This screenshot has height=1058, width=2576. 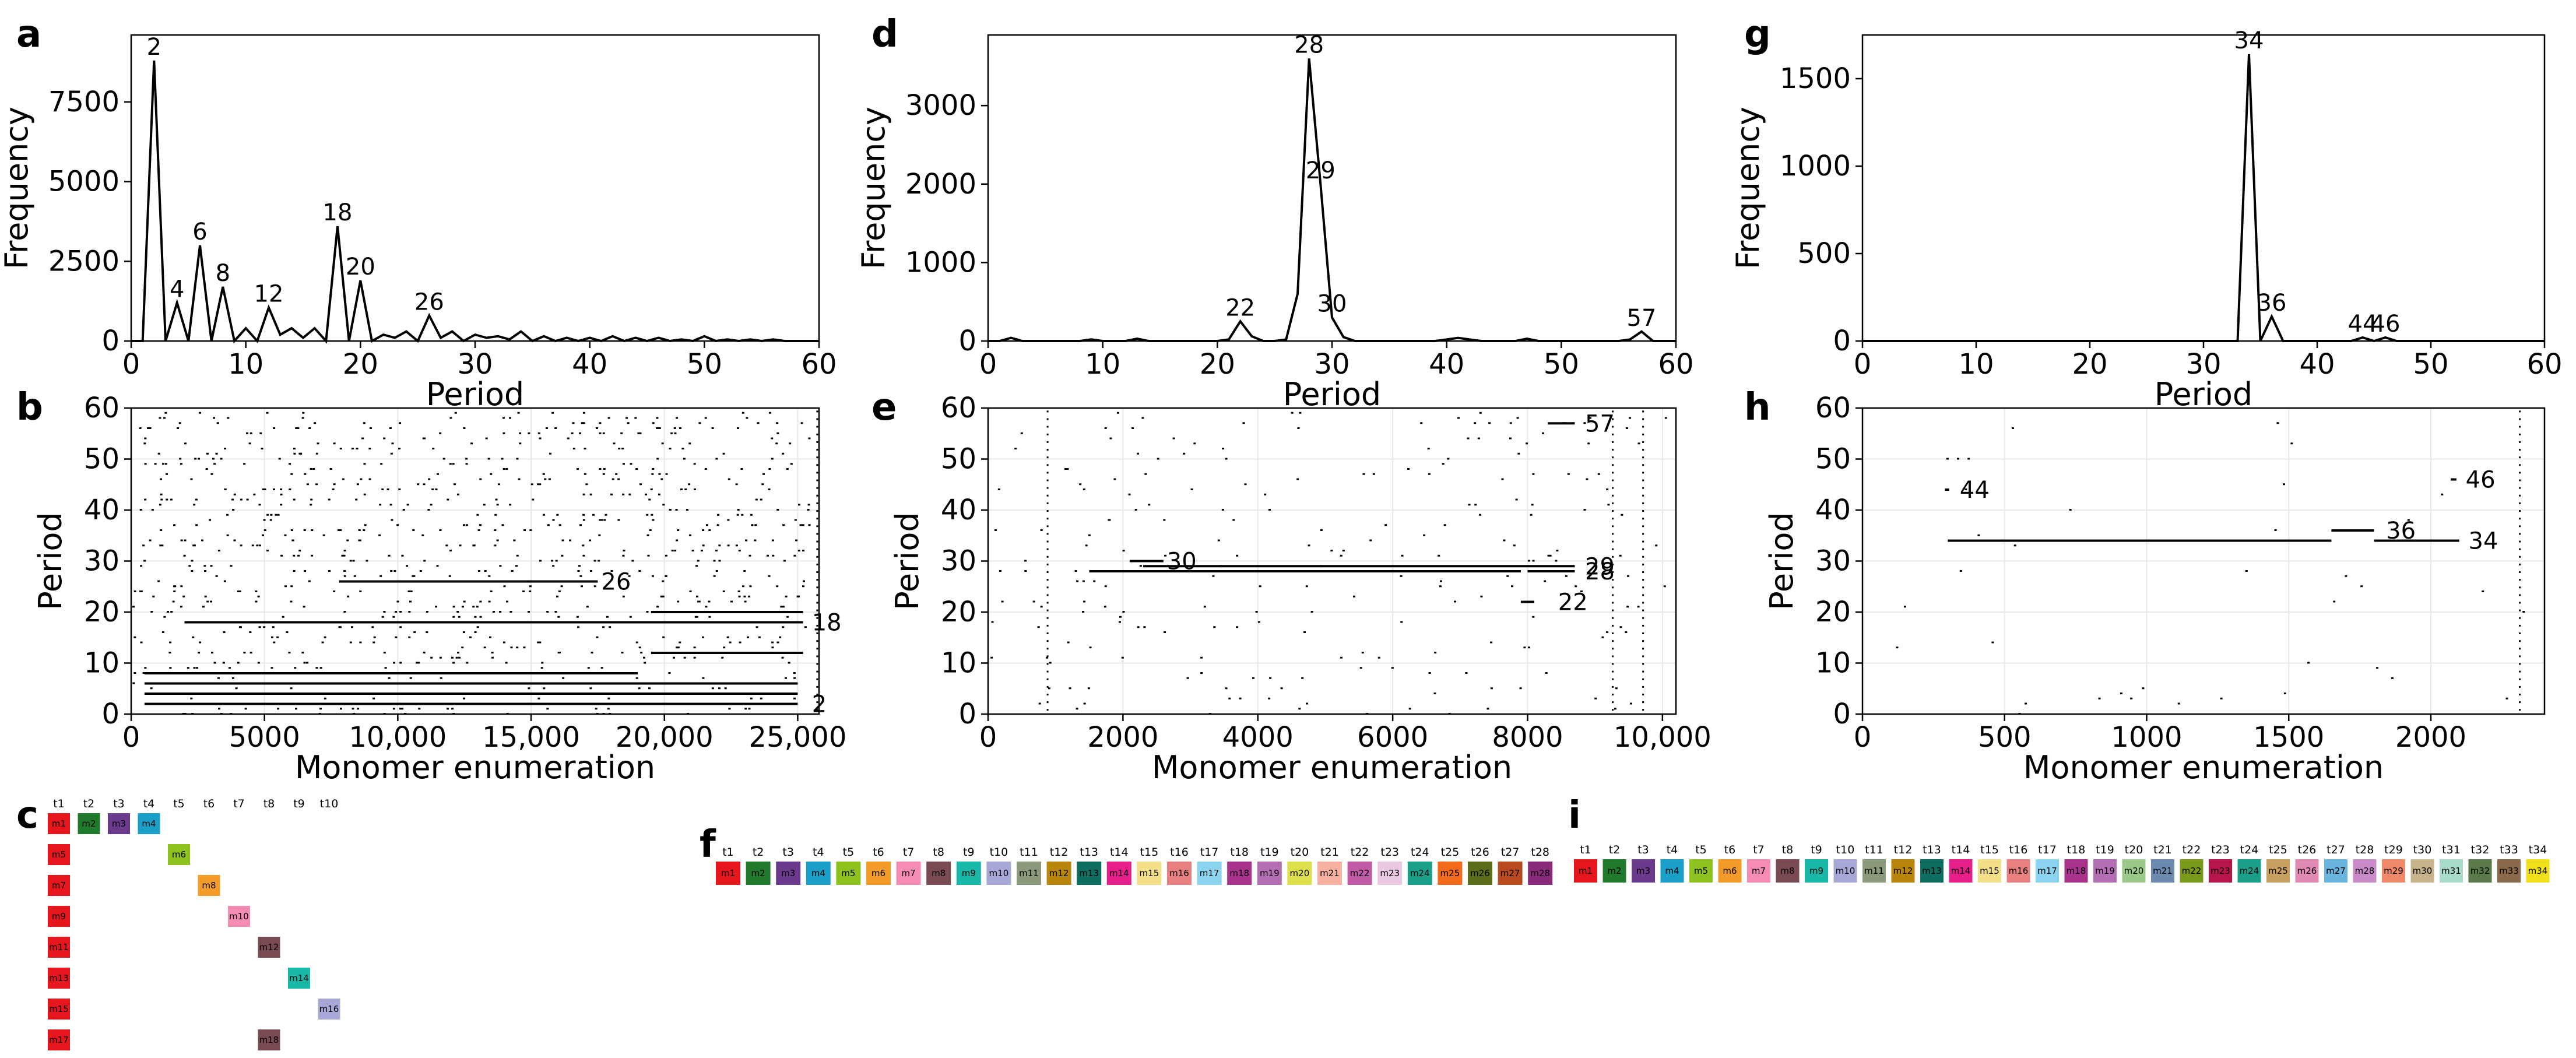 What do you see at coordinates (269, 294) in the screenshot?
I see `annotation-label: 12` at bounding box center [269, 294].